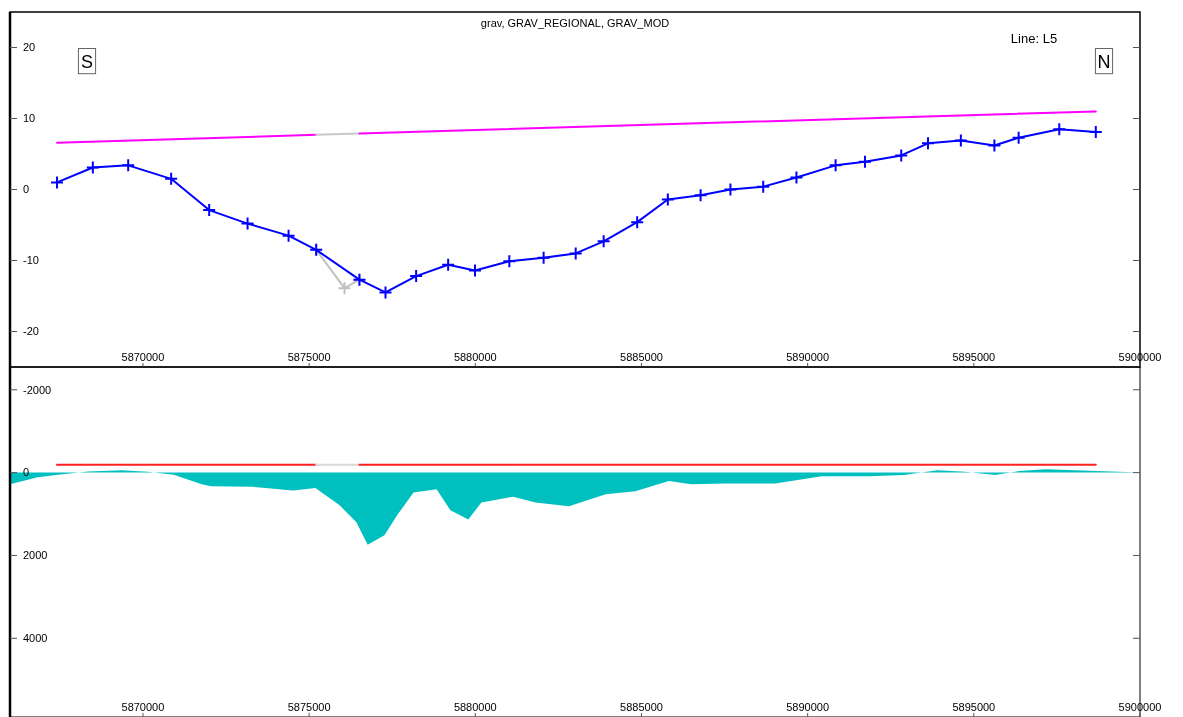 Image resolution: width=1183 pixels, height=717 pixels. What do you see at coordinates (35, 555) in the screenshot?
I see `y-tick-label: 2000` at bounding box center [35, 555].